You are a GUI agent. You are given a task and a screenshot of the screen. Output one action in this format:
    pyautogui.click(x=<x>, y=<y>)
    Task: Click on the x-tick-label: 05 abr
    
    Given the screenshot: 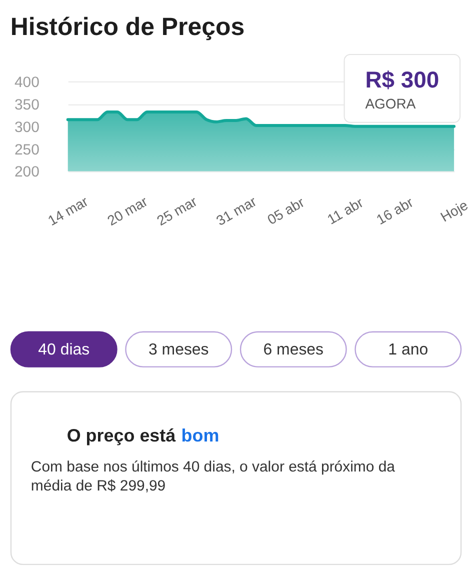 What is the action you would take?
    pyautogui.click(x=286, y=211)
    